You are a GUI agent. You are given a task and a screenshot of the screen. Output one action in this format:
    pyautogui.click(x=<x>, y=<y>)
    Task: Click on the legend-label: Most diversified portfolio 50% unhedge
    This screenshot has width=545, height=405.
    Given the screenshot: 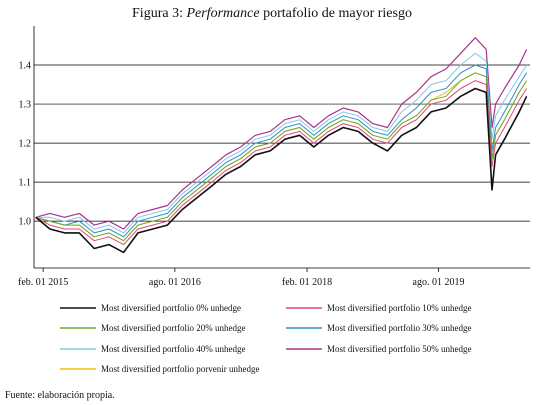 What is the action you would take?
    pyautogui.click(x=399, y=349)
    